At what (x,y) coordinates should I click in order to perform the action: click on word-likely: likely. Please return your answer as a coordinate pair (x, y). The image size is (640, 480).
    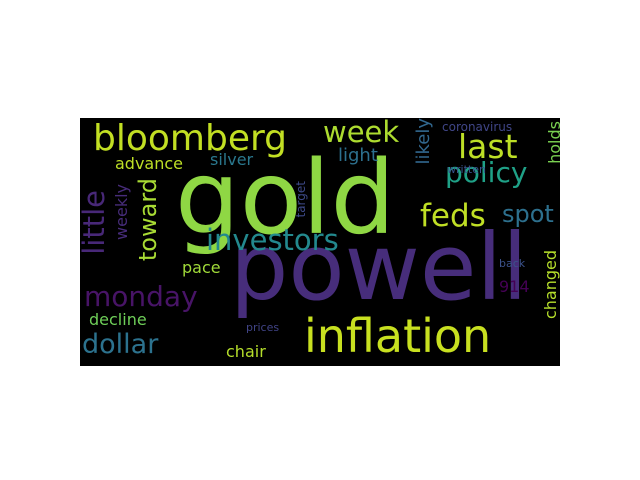
    Looking at the image, I should click on (423, 141).